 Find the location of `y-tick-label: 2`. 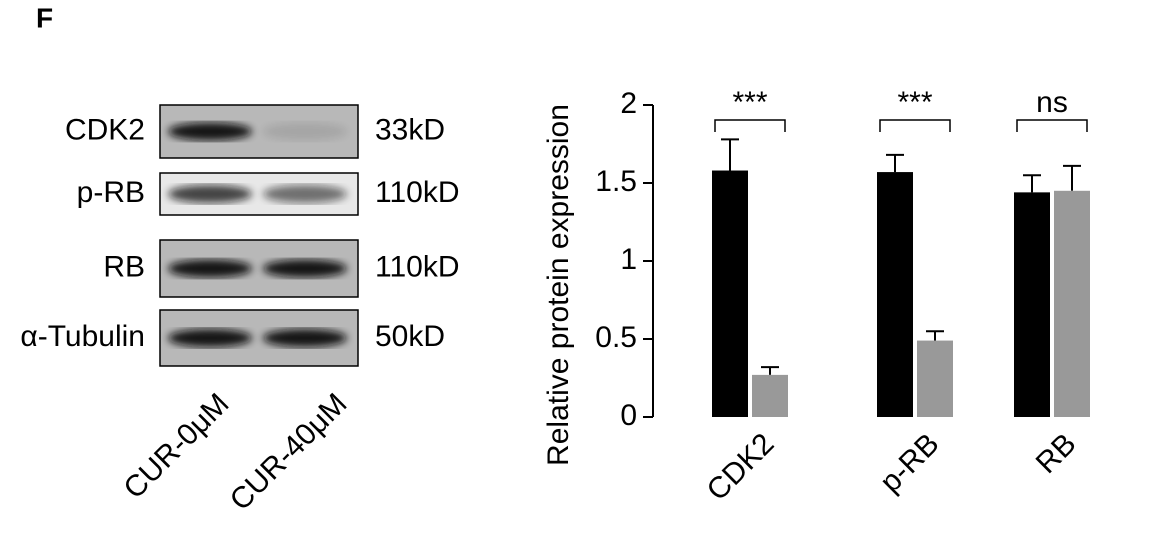

y-tick-label: 2 is located at coordinates (628, 103).